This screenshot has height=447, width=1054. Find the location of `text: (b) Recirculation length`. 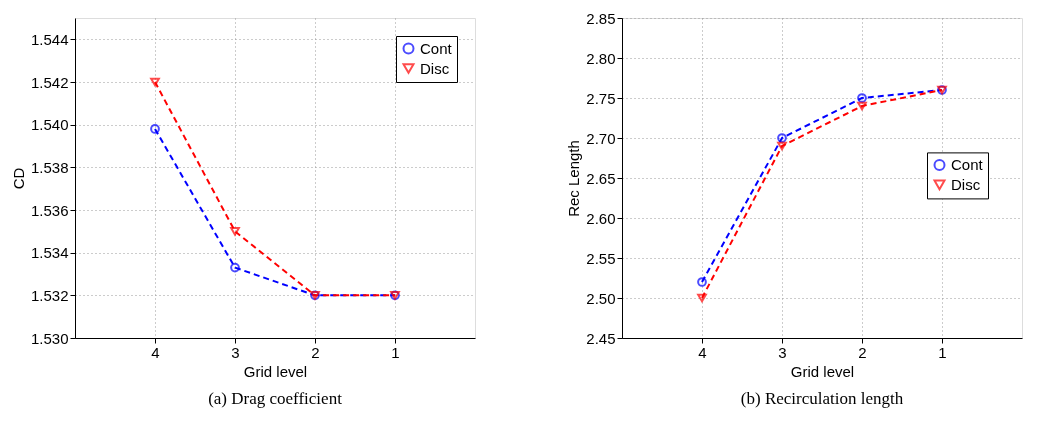

text: (b) Recirculation length is located at coordinates (822, 398).